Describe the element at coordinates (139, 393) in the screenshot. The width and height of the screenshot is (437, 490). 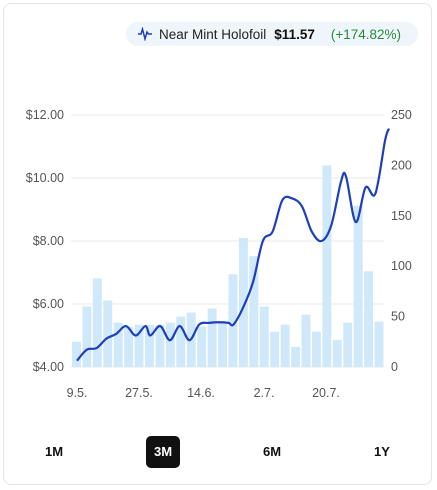
I see `x-tick-label: 27.5.` at that location.